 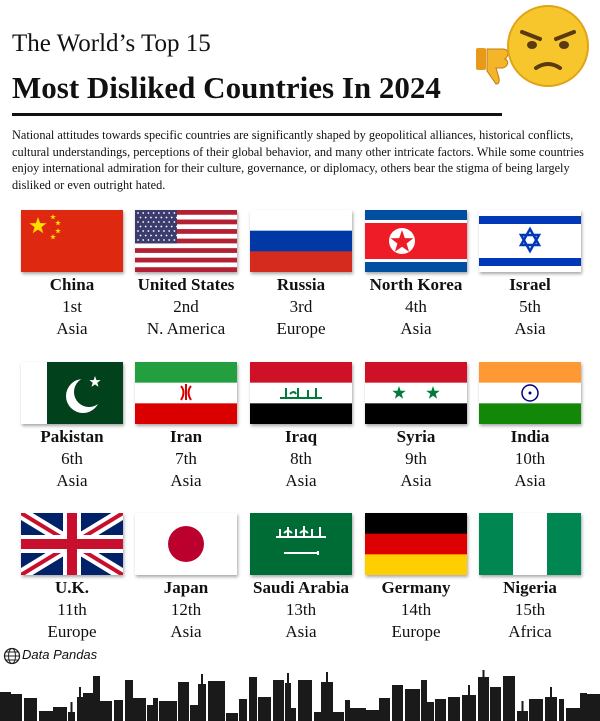 What do you see at coordinates (186, 436) in the screenshot?
I see `country-name: Iran` at bounding box center [186, 436].